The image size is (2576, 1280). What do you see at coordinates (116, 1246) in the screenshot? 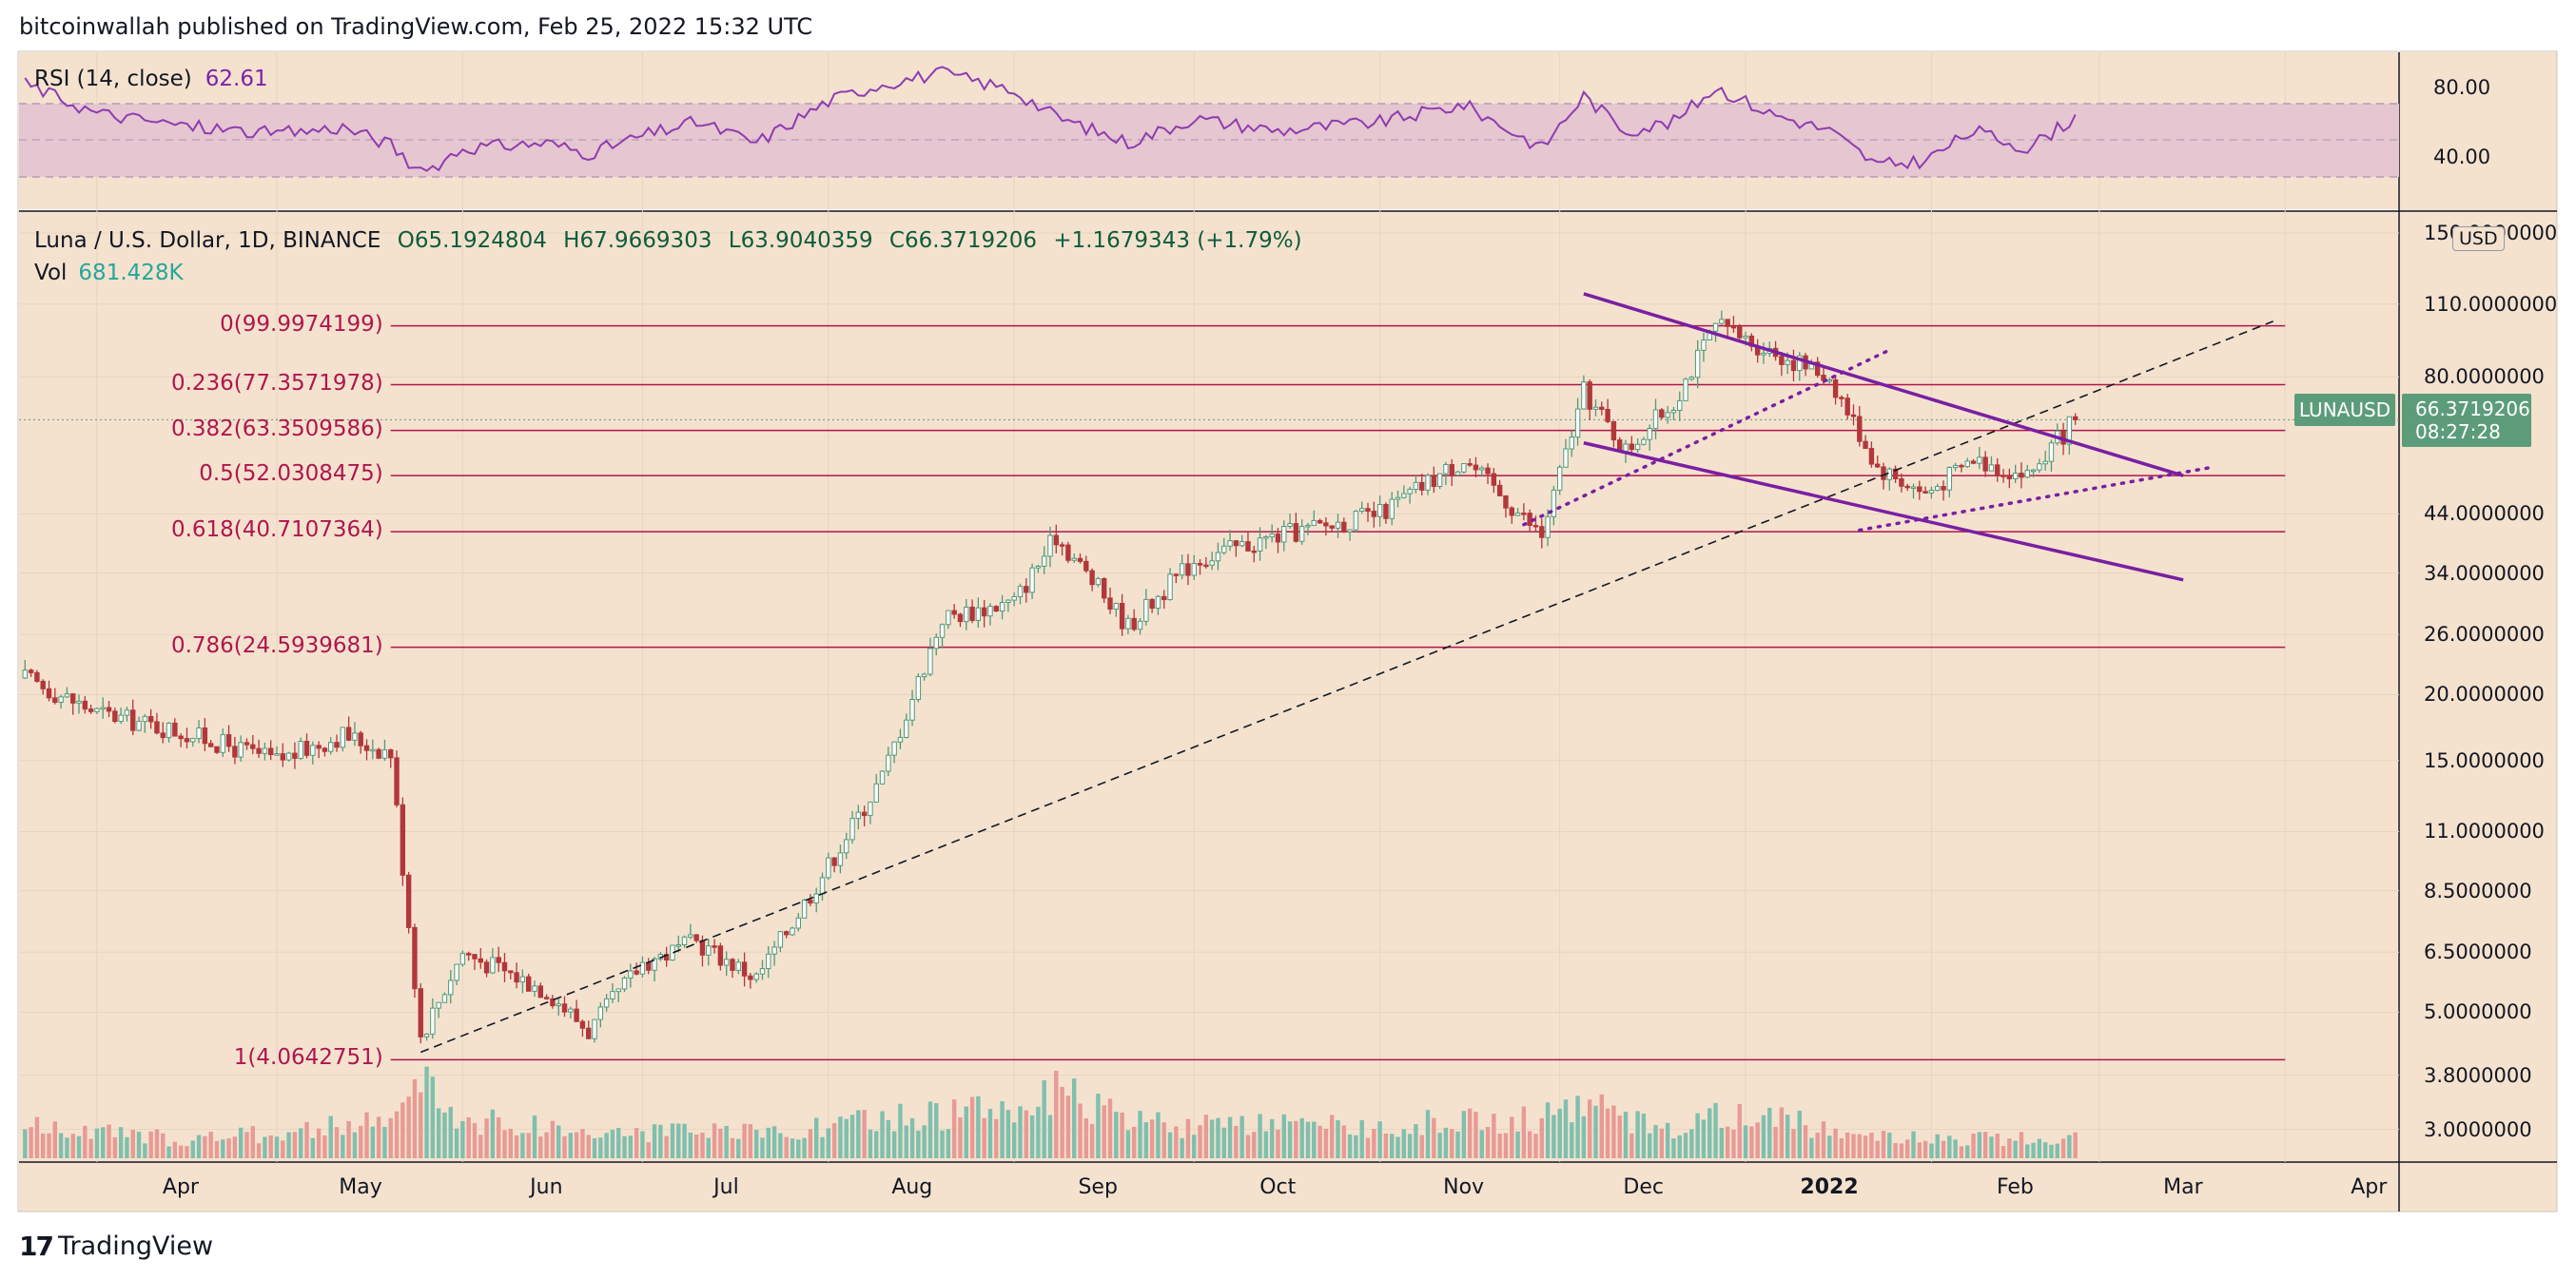
I see `tradingview-logo: 17 TradingView` at bounding box center [116, 1246].